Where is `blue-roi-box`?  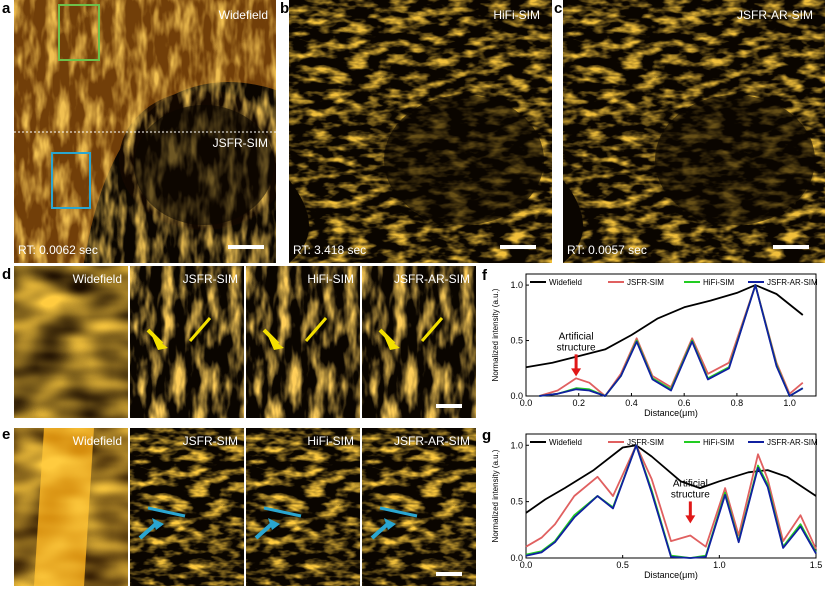
blue-roi-box is located at coordinates (71, 180).